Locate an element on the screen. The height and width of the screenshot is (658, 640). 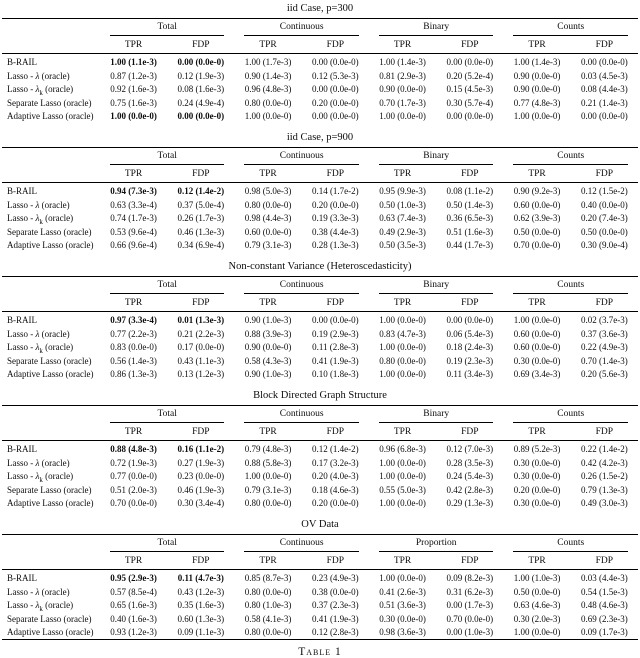
value-cell: 0.12 (1.4e-2) is located at coordinates (201, 191).